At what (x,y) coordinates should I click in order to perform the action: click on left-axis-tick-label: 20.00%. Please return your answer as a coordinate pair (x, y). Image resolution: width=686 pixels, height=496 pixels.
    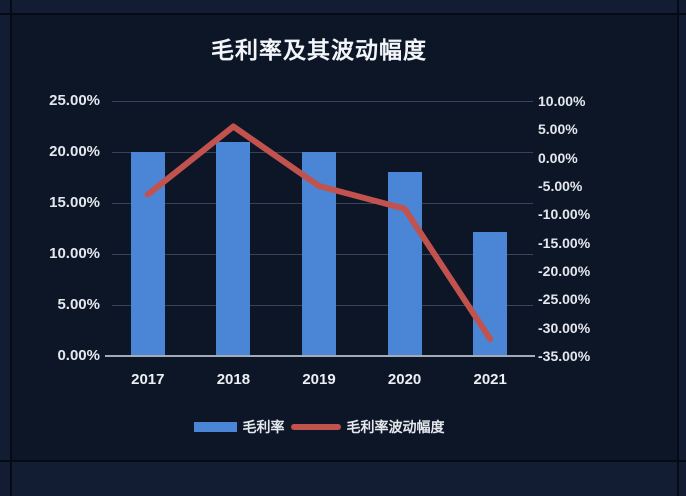
    Looking at the image, I should click on (74, 151).